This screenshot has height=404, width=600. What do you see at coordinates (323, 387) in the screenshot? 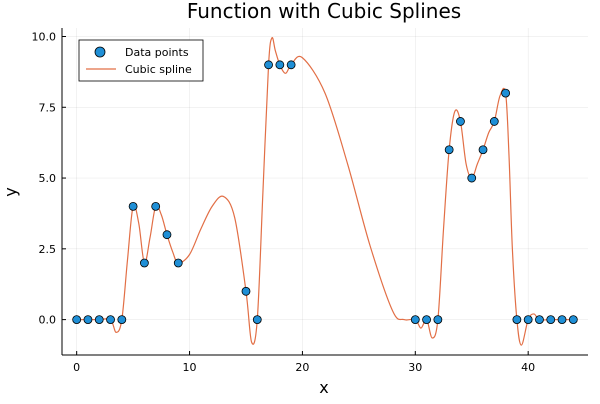
I see `x-axis-label: x` at bounding box center [323, 387].